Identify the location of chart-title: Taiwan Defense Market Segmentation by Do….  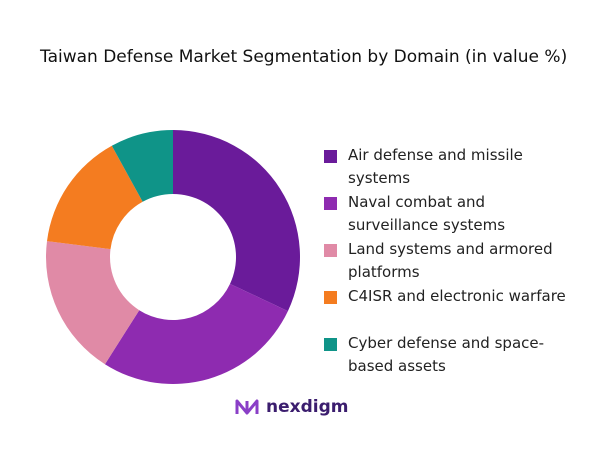
(304, 57).